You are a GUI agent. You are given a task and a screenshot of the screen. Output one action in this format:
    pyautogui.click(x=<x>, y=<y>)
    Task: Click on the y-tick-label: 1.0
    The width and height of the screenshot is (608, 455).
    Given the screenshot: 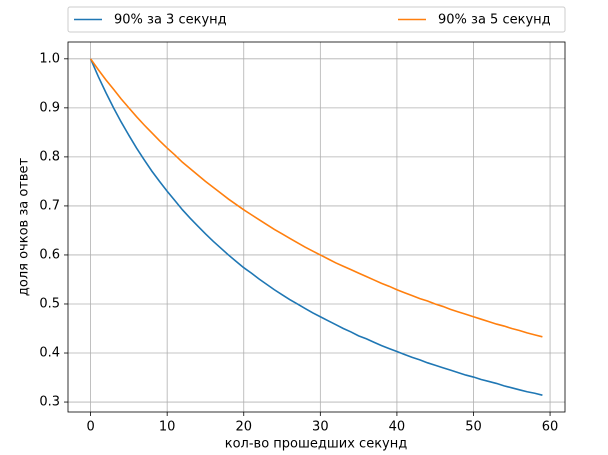 What is the action you would take?
    pyautogui.click(x=49, y=58)
    